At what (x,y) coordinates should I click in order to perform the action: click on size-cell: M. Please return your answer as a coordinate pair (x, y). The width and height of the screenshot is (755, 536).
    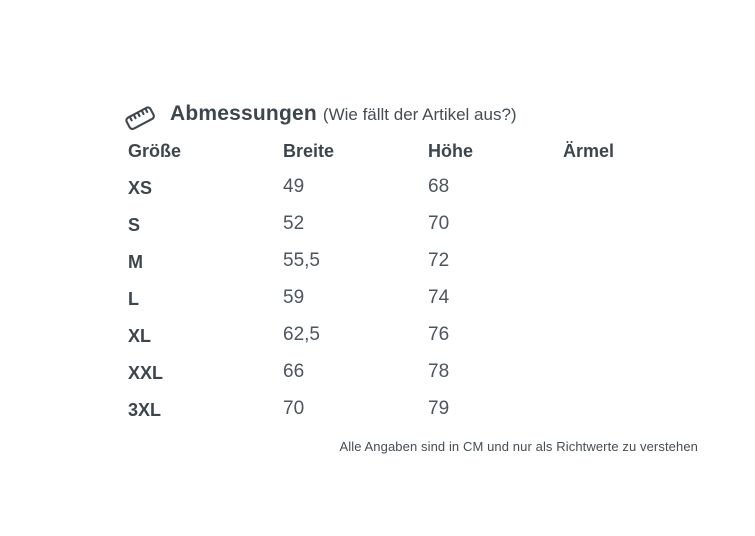
    Looking at the image, I should click on (135, 262).